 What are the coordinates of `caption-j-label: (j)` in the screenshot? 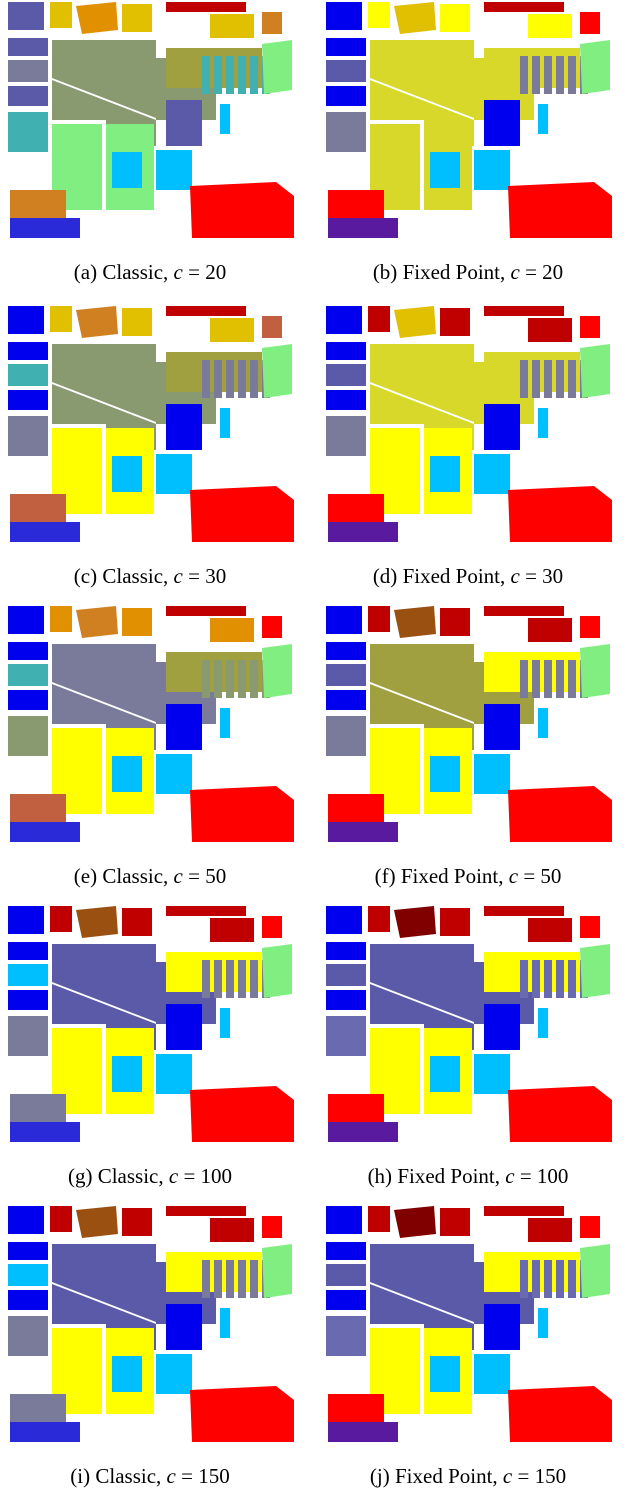 It's located at (379, 1476).